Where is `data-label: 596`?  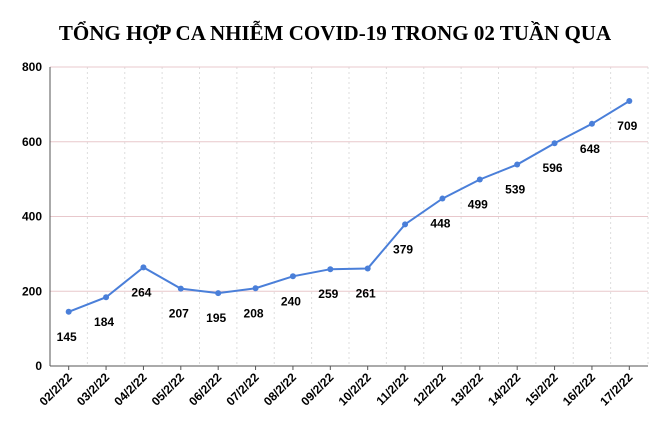
data-label: 596 is located at coordinates (553, 168).